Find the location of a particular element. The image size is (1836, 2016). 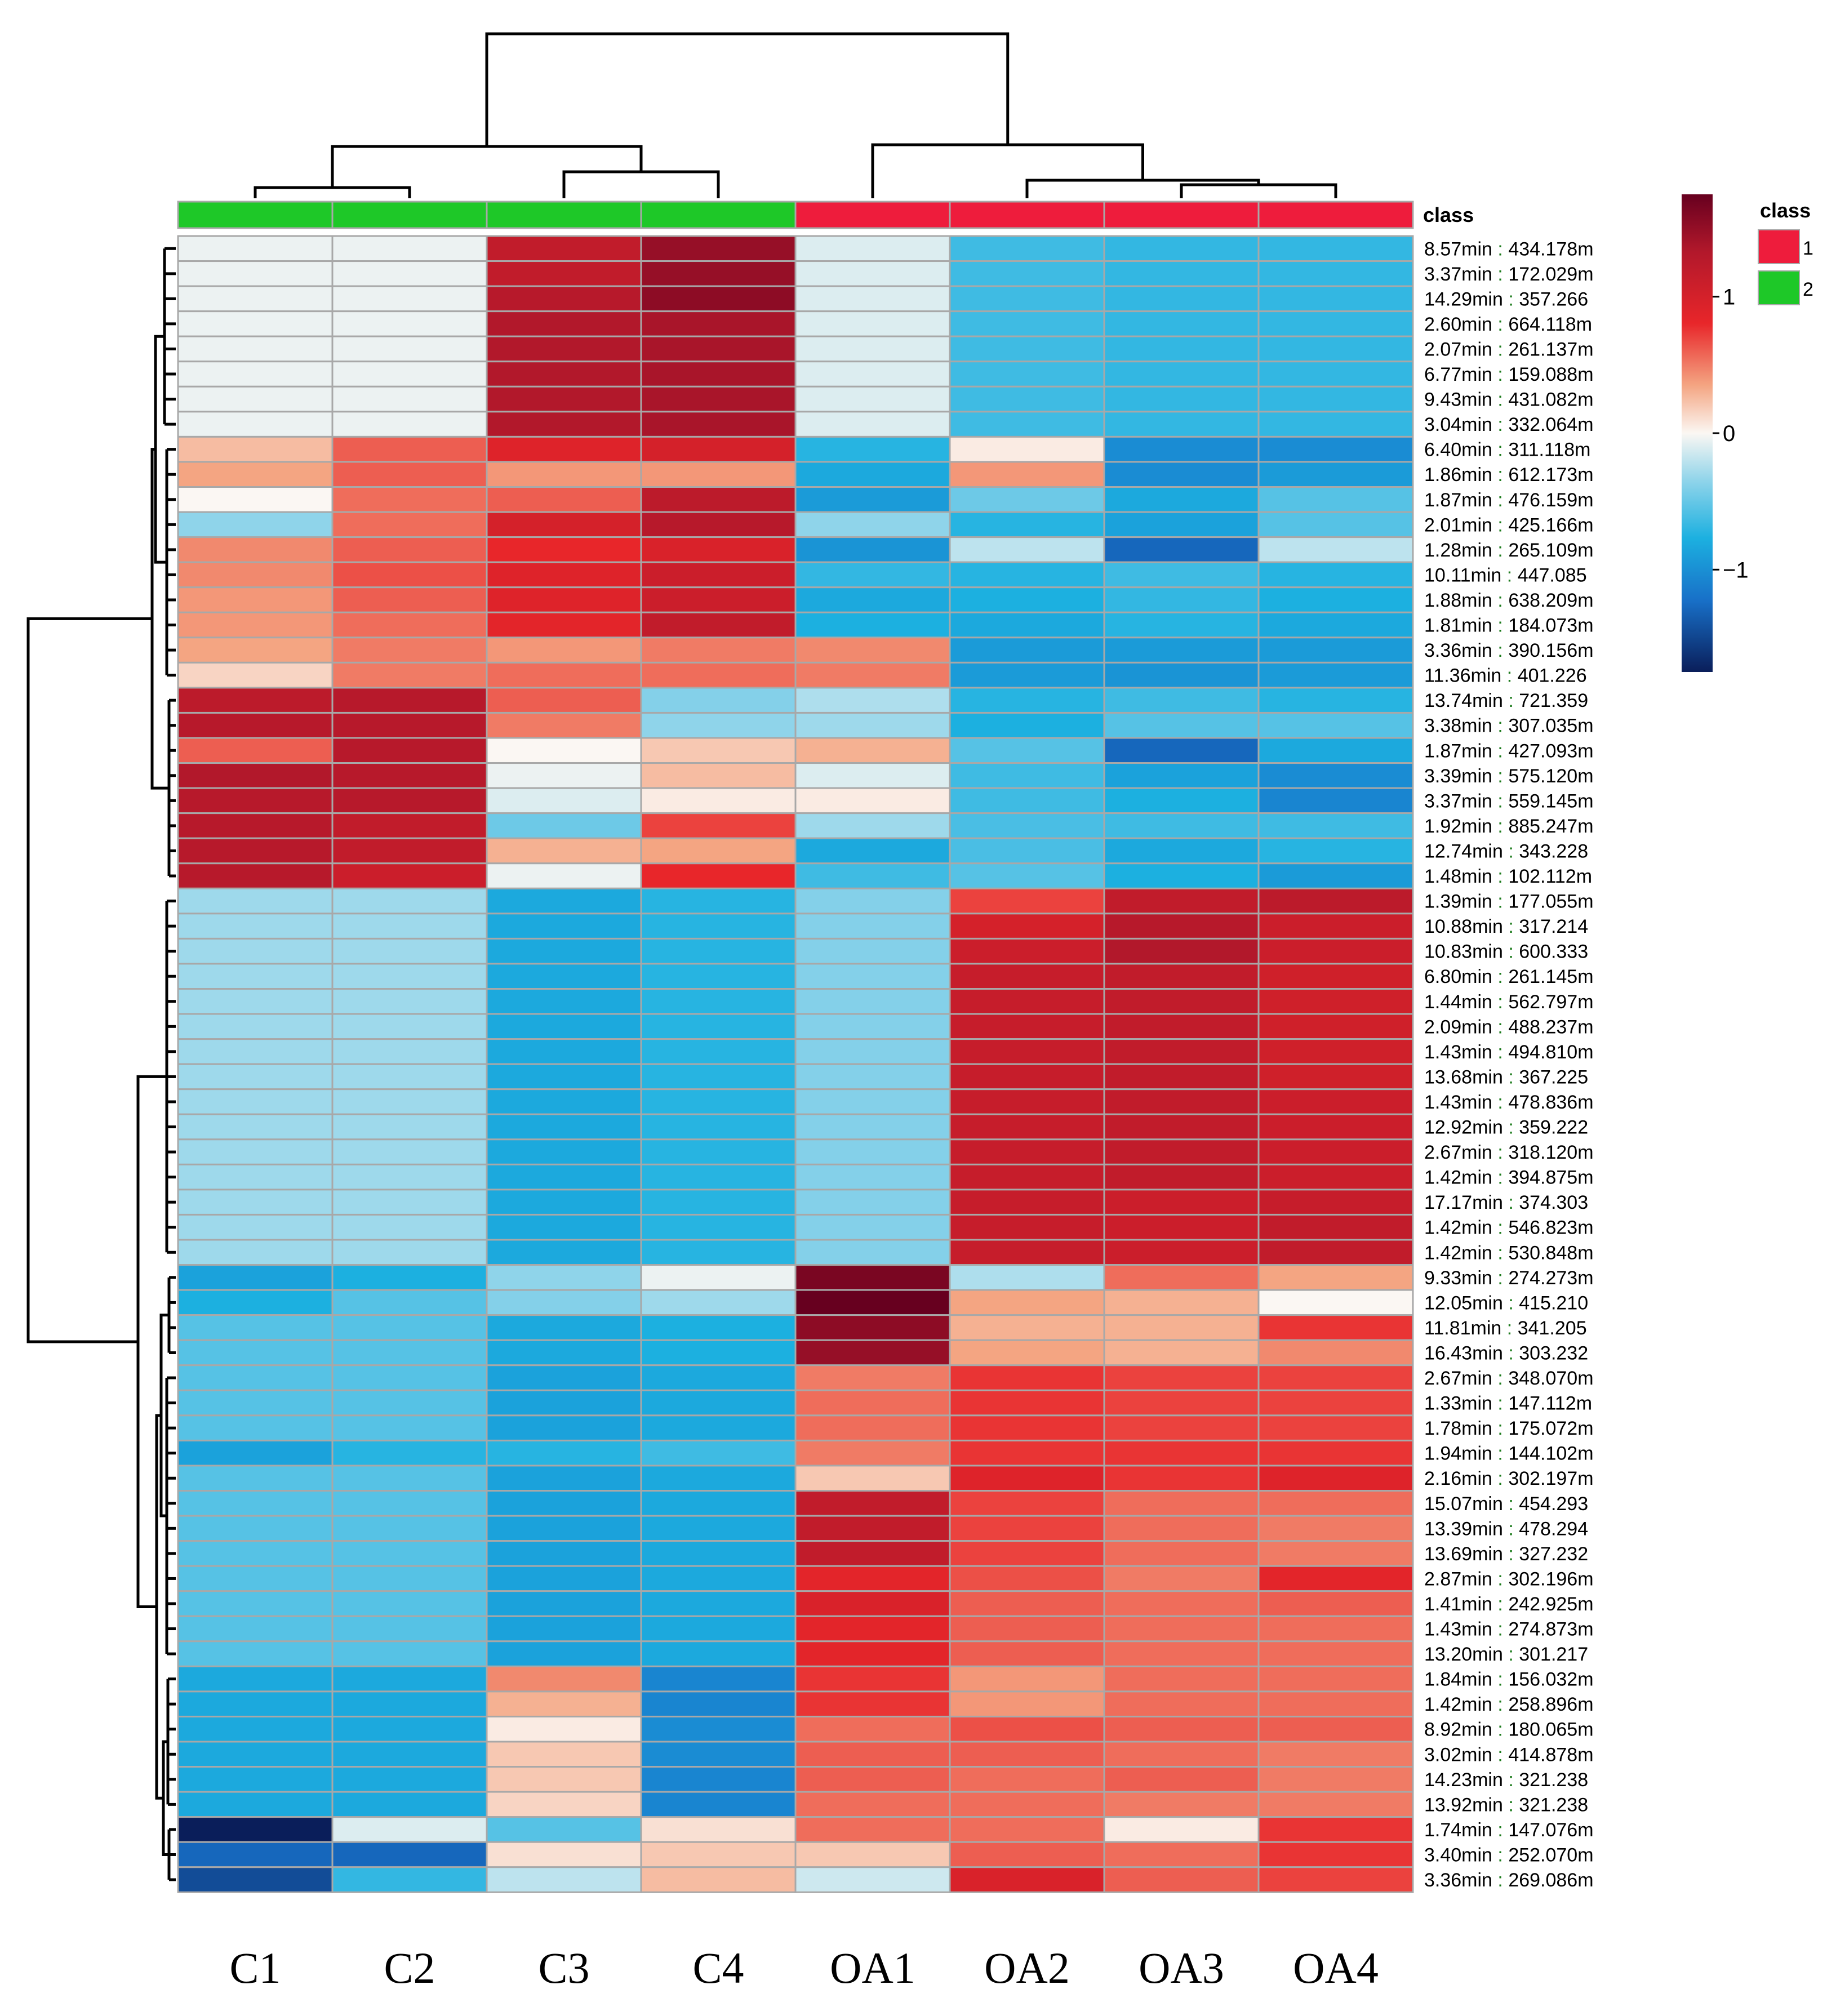

row-label: 8.57min : 434.178m is located at coordinates (1509, 249).